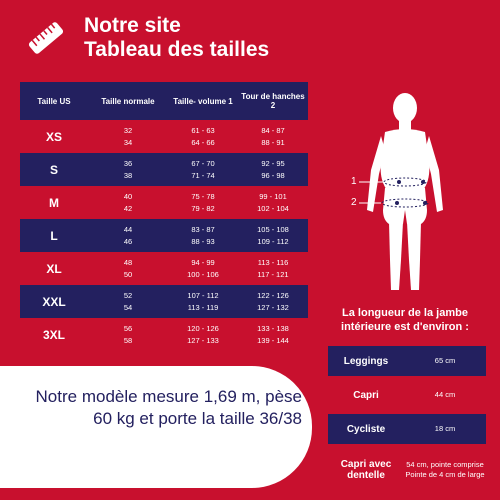 This screenshot has width=500, height=500. I want to click on table-row: XS 32 34 61 - 63 64 - 66 84 - 87 88 - 91, so click(164, 136).